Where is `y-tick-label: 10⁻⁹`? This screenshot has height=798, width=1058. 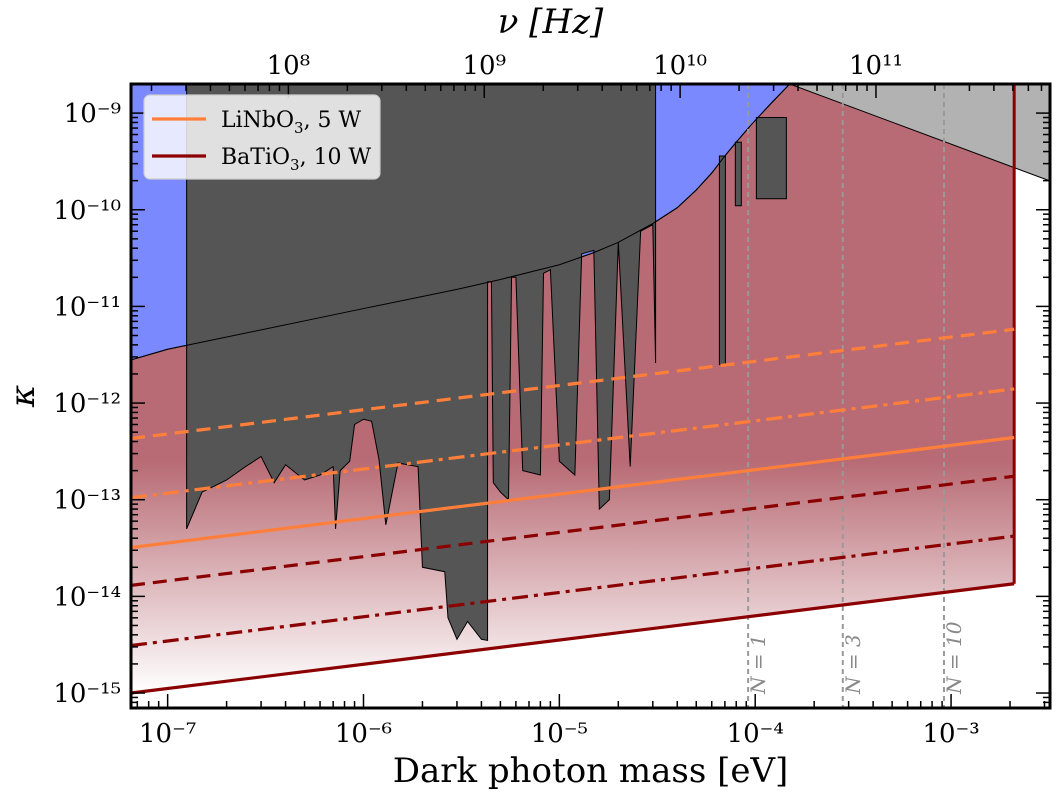 y-tick-label: 10⁻⁹ is located at coordinates (92, 114).